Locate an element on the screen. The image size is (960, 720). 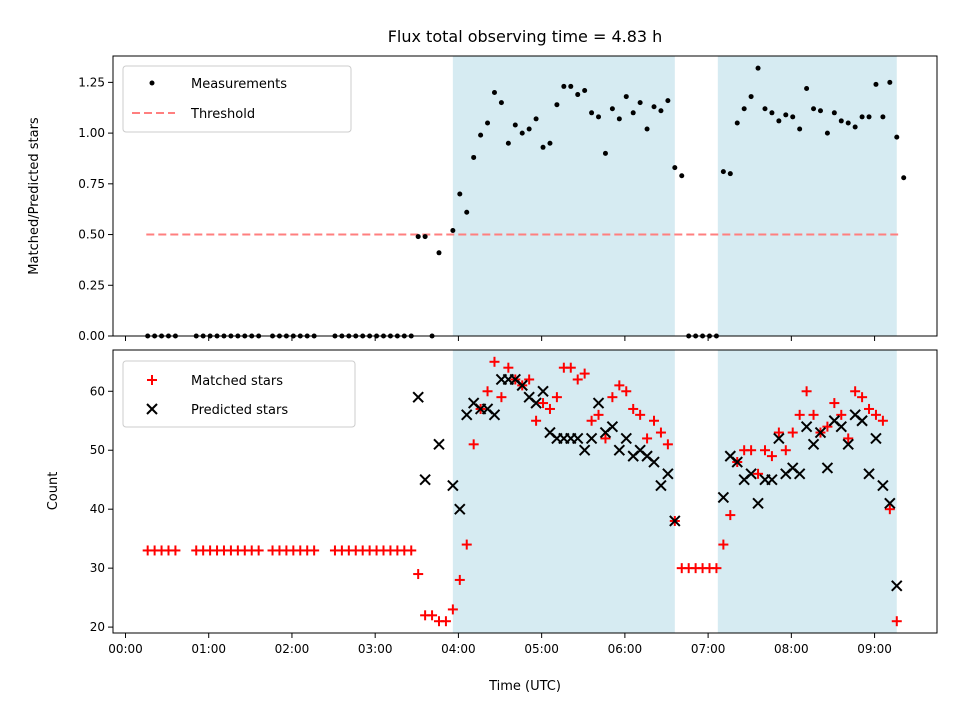
y-tick-label: 0.50 is located at coordinates (91, 235).